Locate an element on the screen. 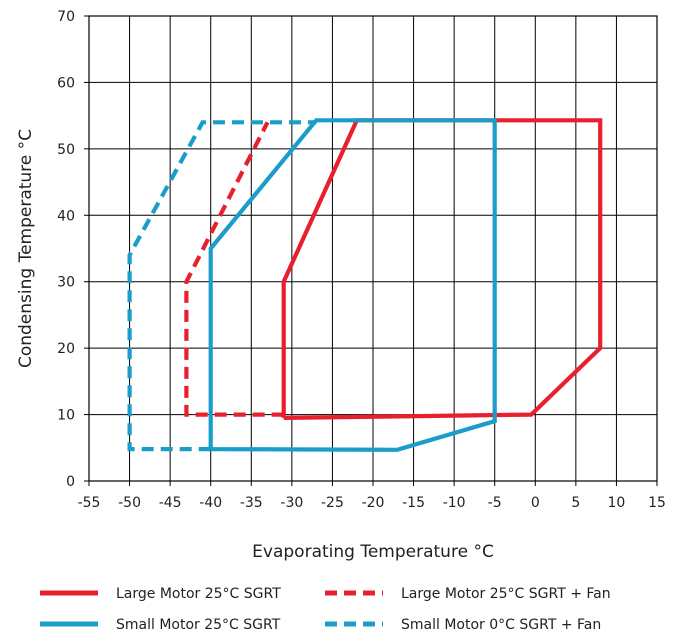 The height and width of the screenshot is (637, 680). x-tick-label: -30 is located at coordinates (291, 503).